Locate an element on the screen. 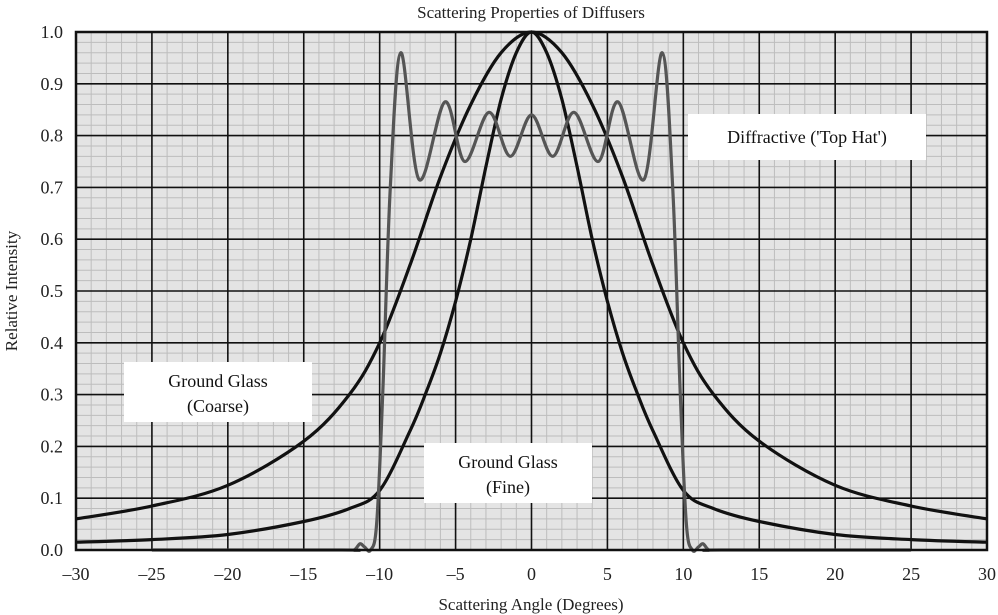 The image size is (998, 615). x-tick-label: 0 is located at coordinates (531, 574).